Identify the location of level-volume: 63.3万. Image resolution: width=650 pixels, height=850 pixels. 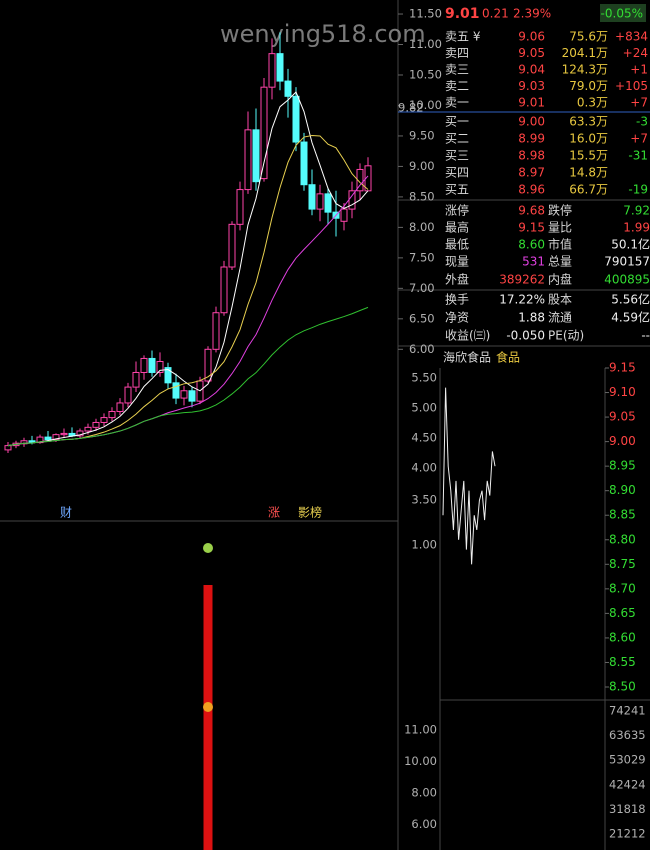
(588, 122).